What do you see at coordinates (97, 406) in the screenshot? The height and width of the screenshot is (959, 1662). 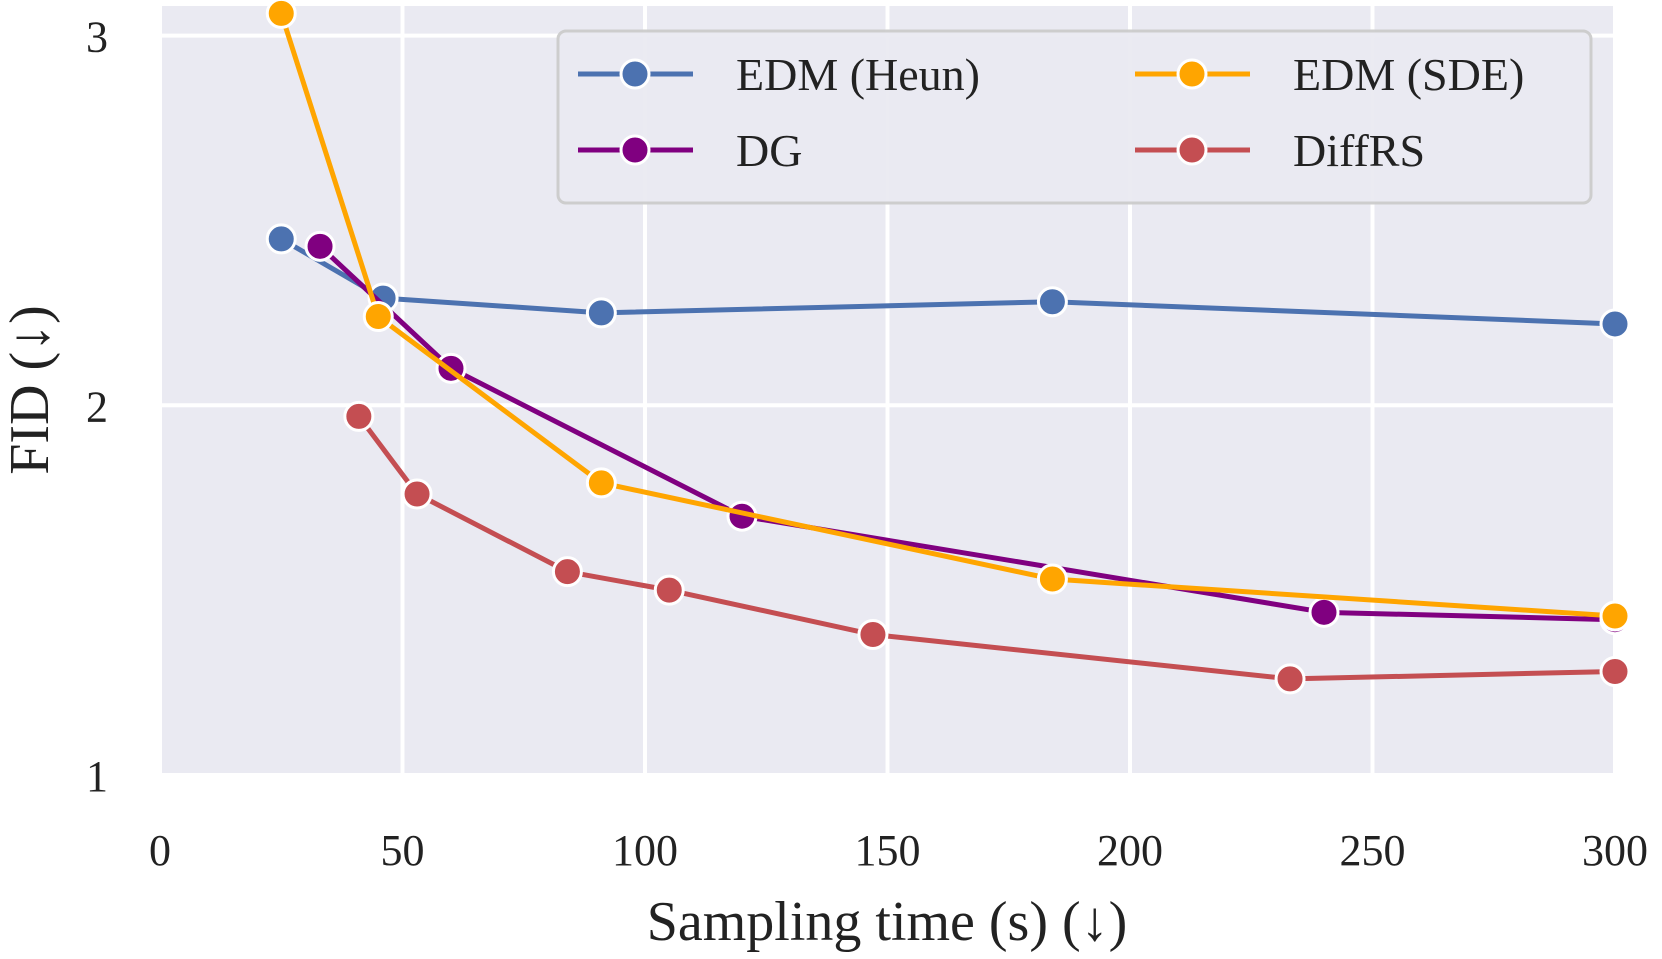 I see `y-tick-label: 2` at bounding box center [97, 406].